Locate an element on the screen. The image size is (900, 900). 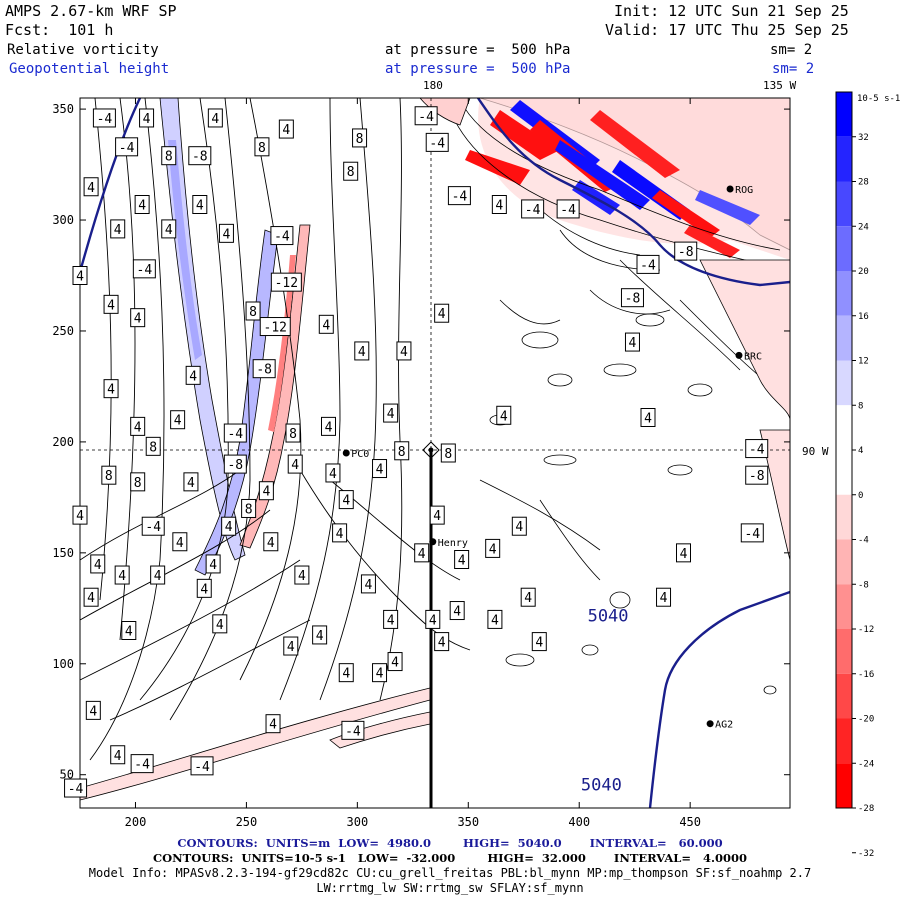
height-contour-label: 5040 is located at coordinates (601, 785).